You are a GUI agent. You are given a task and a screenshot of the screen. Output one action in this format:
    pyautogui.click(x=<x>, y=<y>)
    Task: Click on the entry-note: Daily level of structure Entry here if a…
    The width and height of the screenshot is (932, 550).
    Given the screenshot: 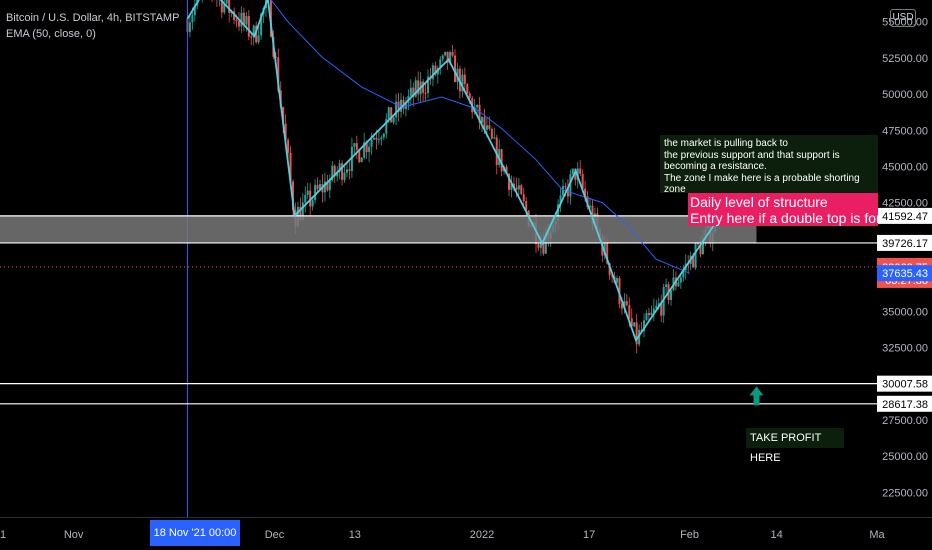 What is the action you would take?
    pyautogui.click(x=783, y=209)
    